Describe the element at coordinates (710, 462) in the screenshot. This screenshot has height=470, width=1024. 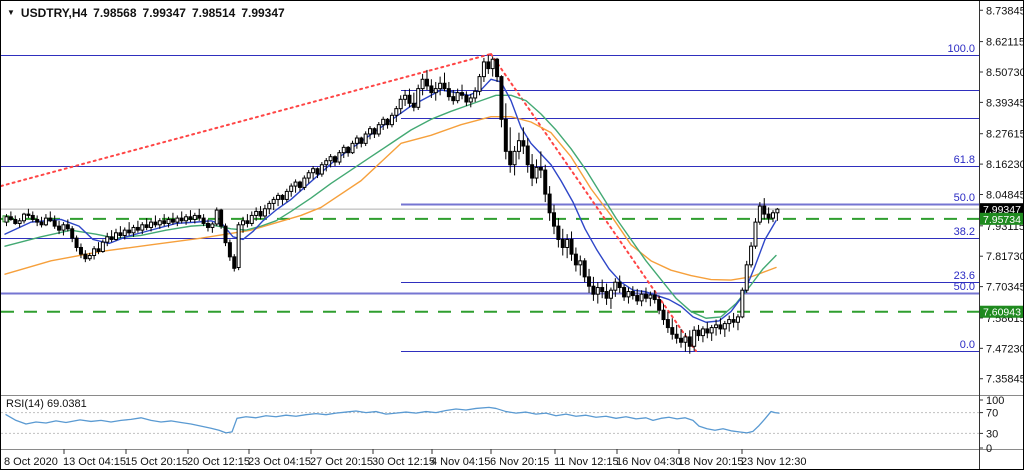
I see `date-axis-label: 18 Nov 20:15` at that location.